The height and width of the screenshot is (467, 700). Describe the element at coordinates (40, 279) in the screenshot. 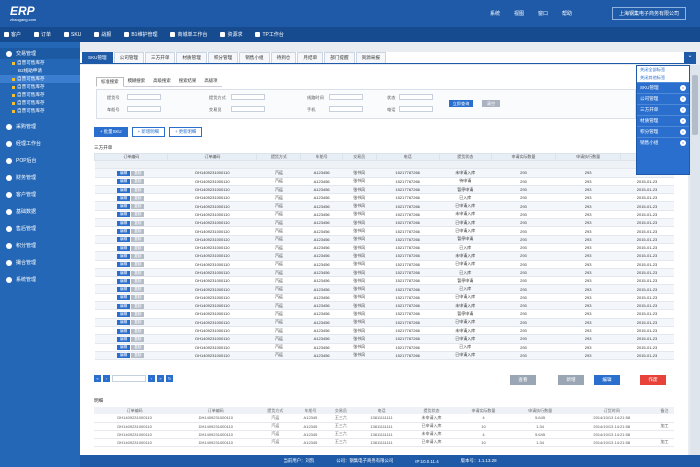

I see `sidebar-group: 系统管理` at that location.